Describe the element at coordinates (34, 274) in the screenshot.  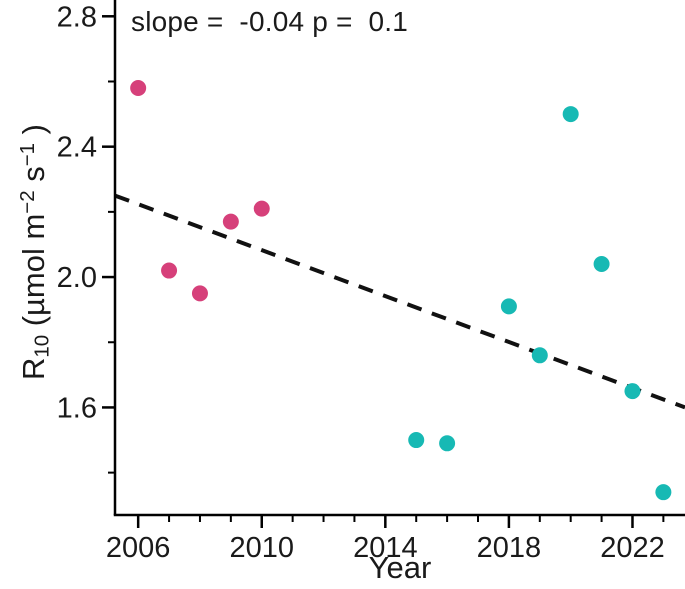
I see `y-axis-label-unit-1: (µmol m` at that location.